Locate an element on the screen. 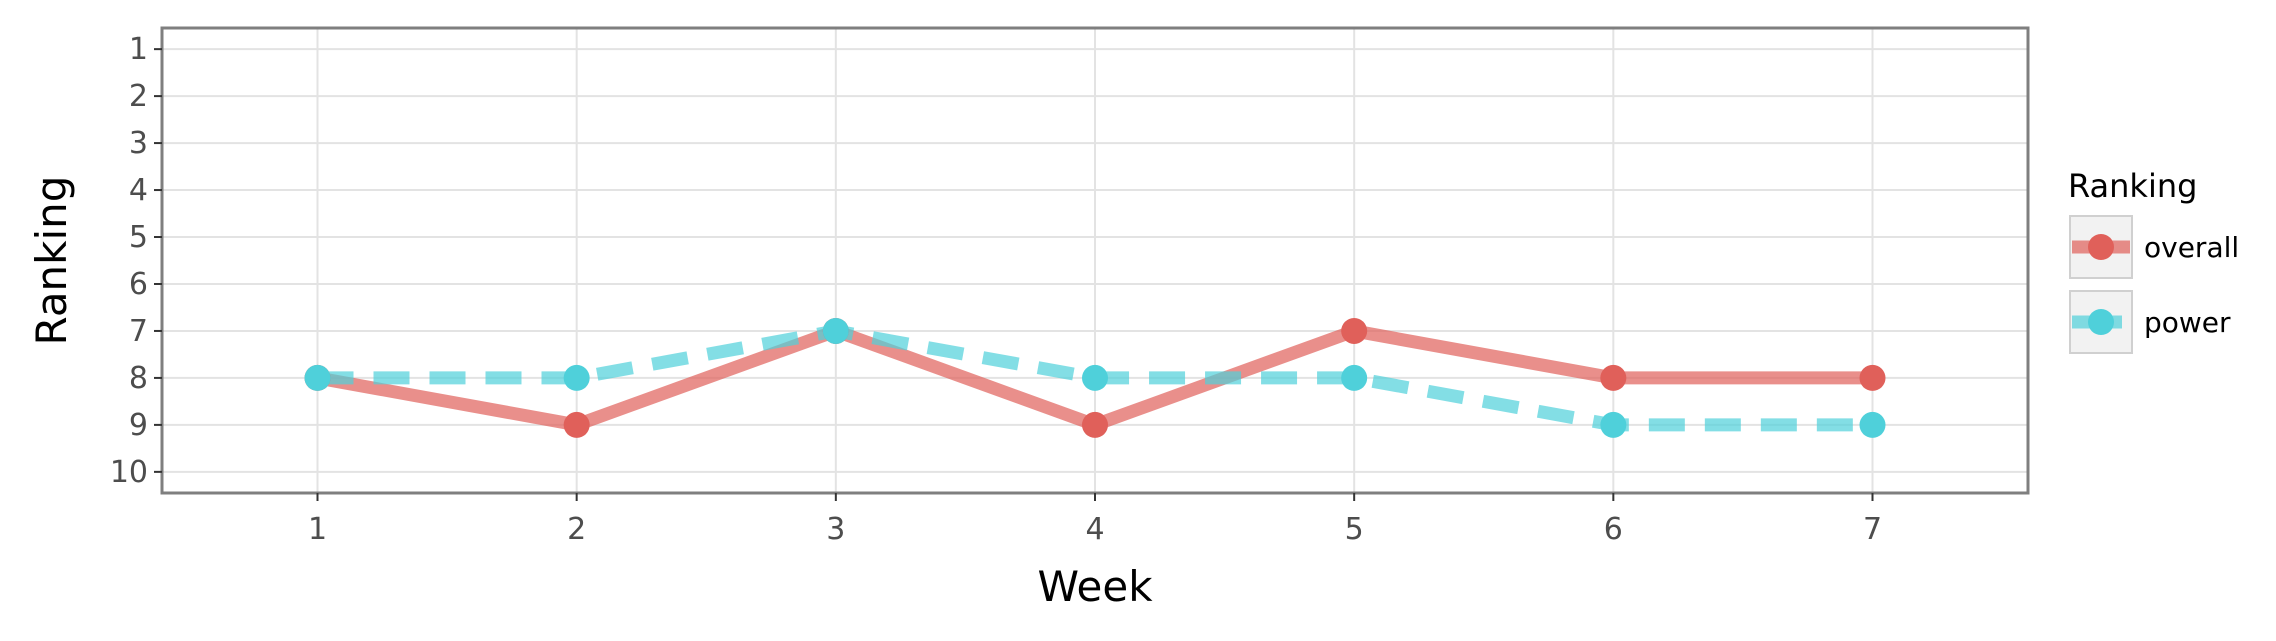  y-tick-label: 6 is located at coordinates (138, 284).